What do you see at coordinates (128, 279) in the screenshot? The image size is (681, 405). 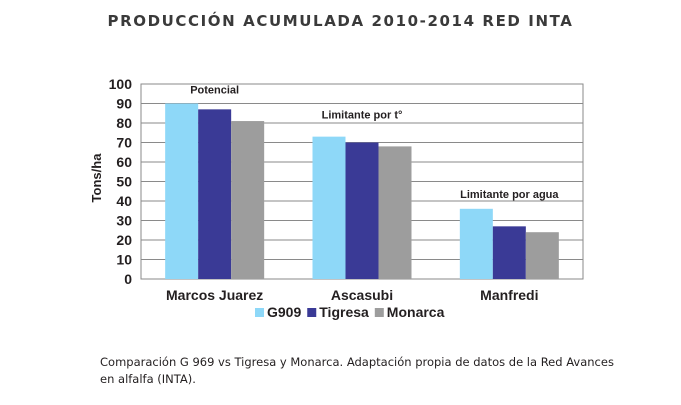 I see `y-tick-label: 0` at bounding box center [128, 279].